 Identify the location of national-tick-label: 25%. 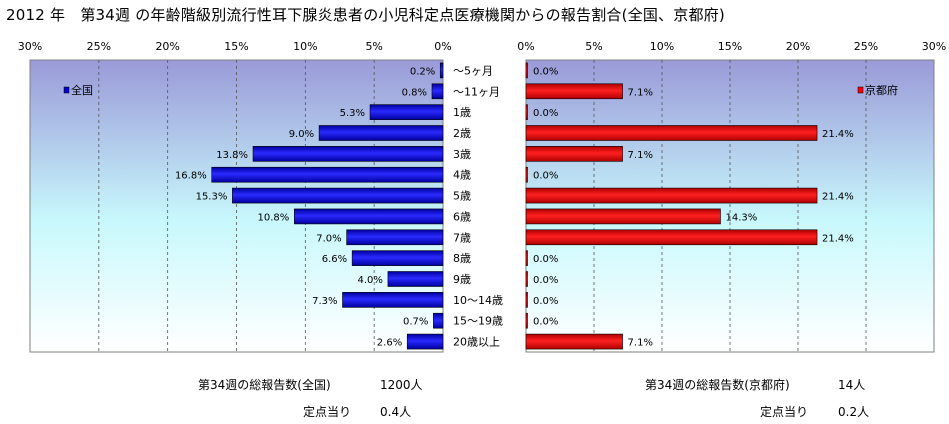
(99, 46).